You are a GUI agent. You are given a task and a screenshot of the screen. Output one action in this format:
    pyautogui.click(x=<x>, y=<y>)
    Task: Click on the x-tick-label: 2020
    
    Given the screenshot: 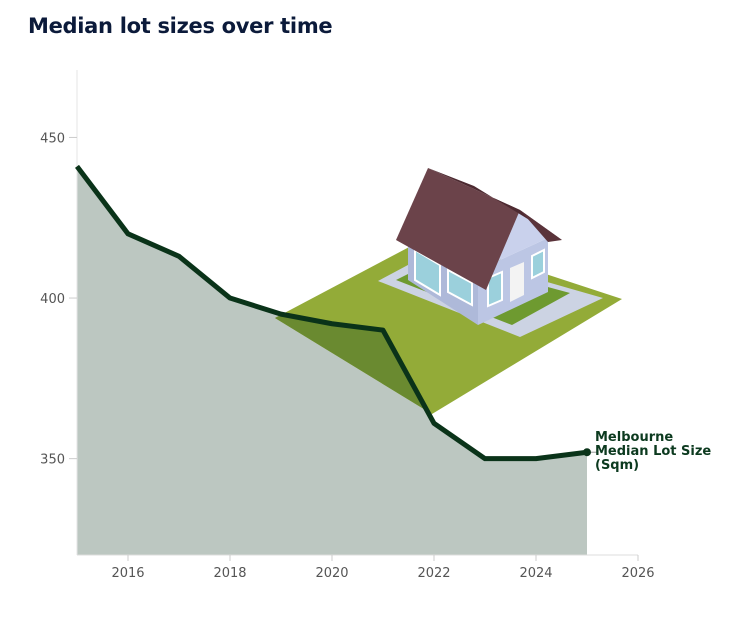 What is the action you would take?
    pyautogui.click(x=331, y=573)
    